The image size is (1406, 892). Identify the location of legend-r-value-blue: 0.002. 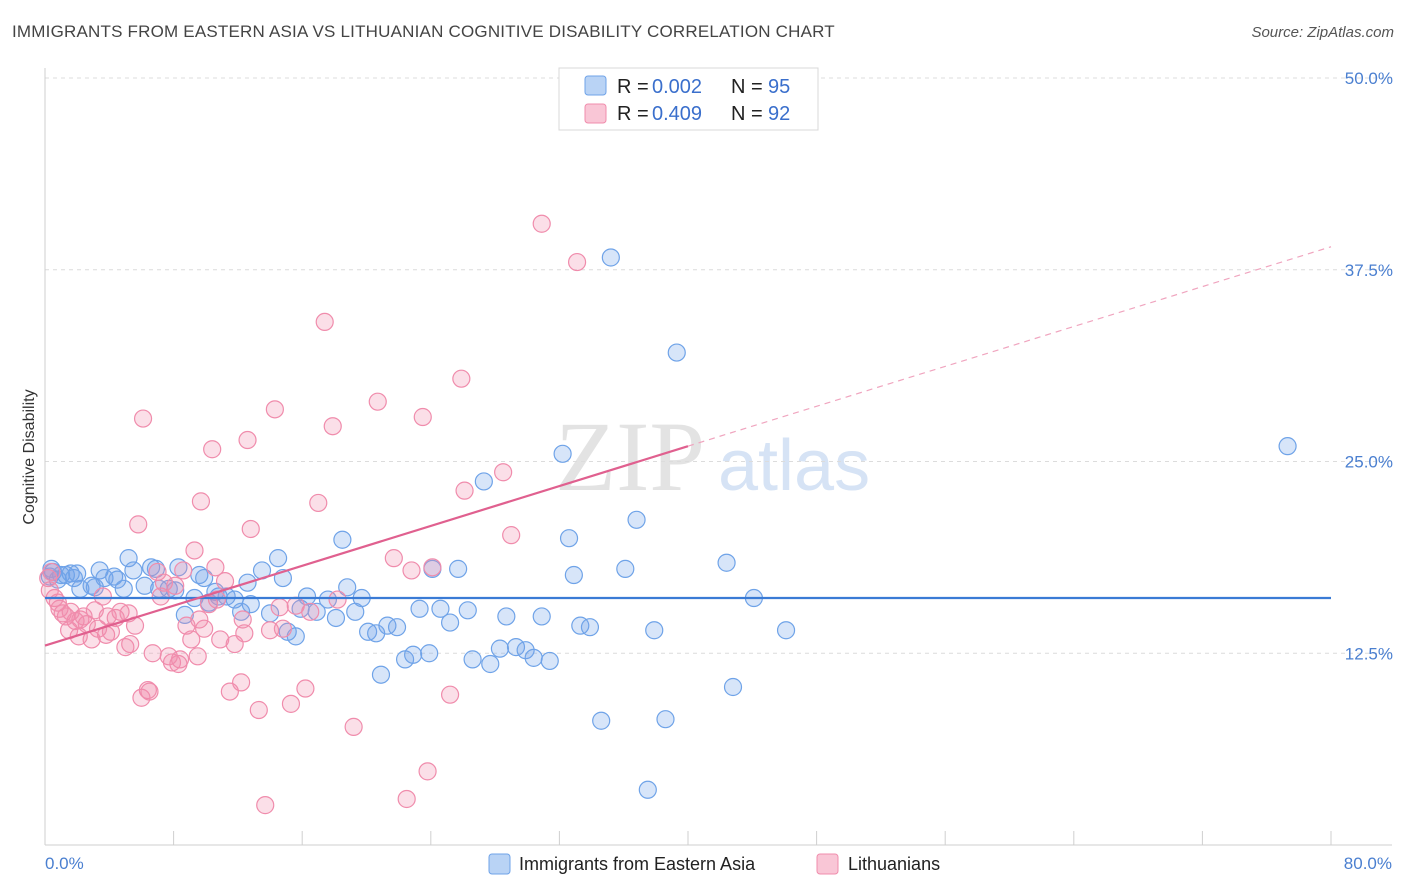
(677, 87).